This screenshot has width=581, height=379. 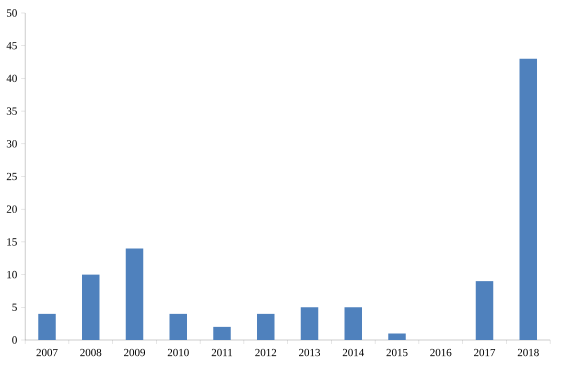 What do you see at coordinates (397, 352) in the screenshot?
I see `x-tick-label: 2015` at bounding box center [397, 352].